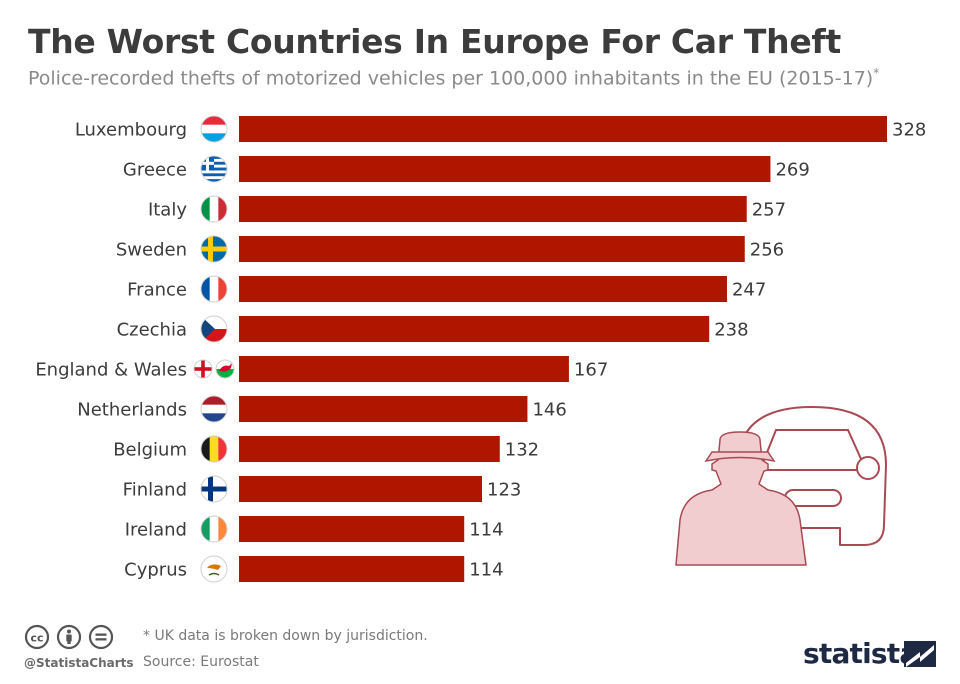  I want to click on category-label: France, so click(157, 290).